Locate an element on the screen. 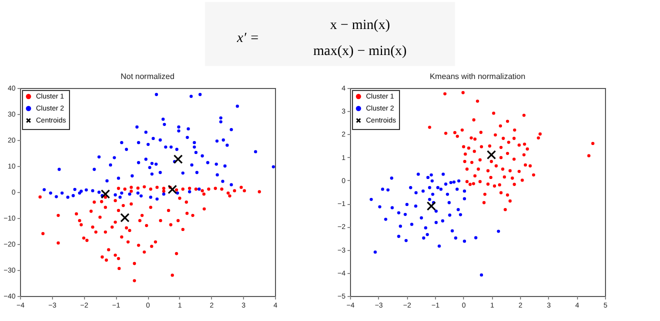  chart-title: Kmeans with normalization is located at coordinates (478, 76).